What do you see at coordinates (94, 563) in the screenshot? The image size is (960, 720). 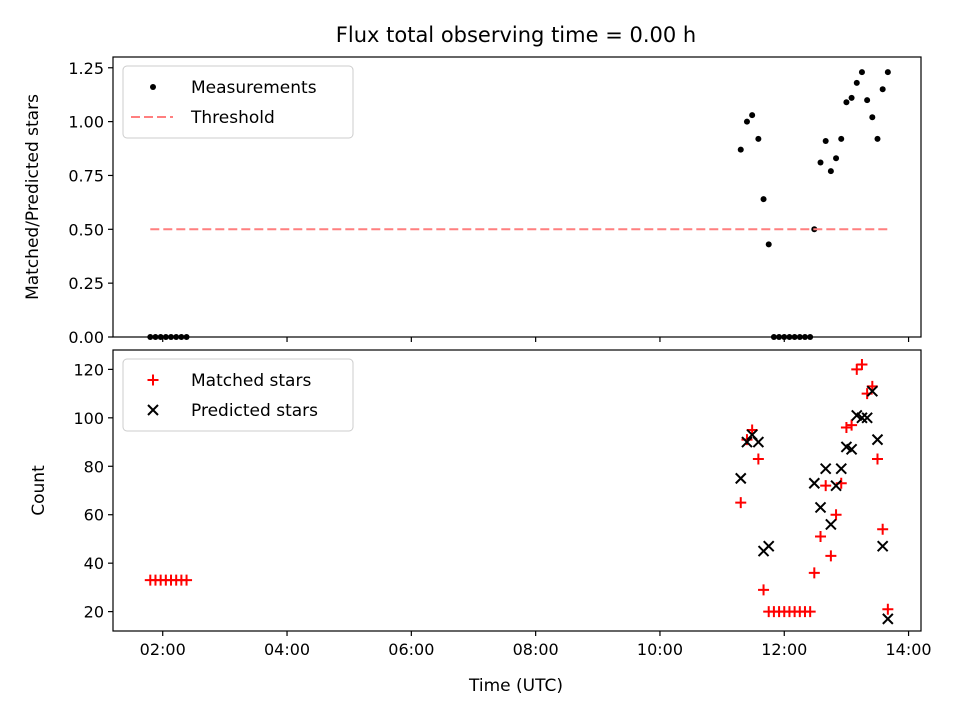 I see `y-tick-label: 40` at bounding box center [94, 563].